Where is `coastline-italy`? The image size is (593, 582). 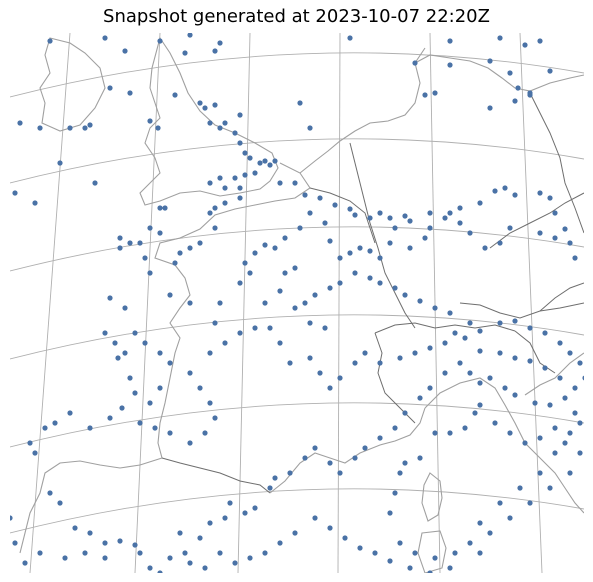
coastline-italy is located at coordinates (504, 445).